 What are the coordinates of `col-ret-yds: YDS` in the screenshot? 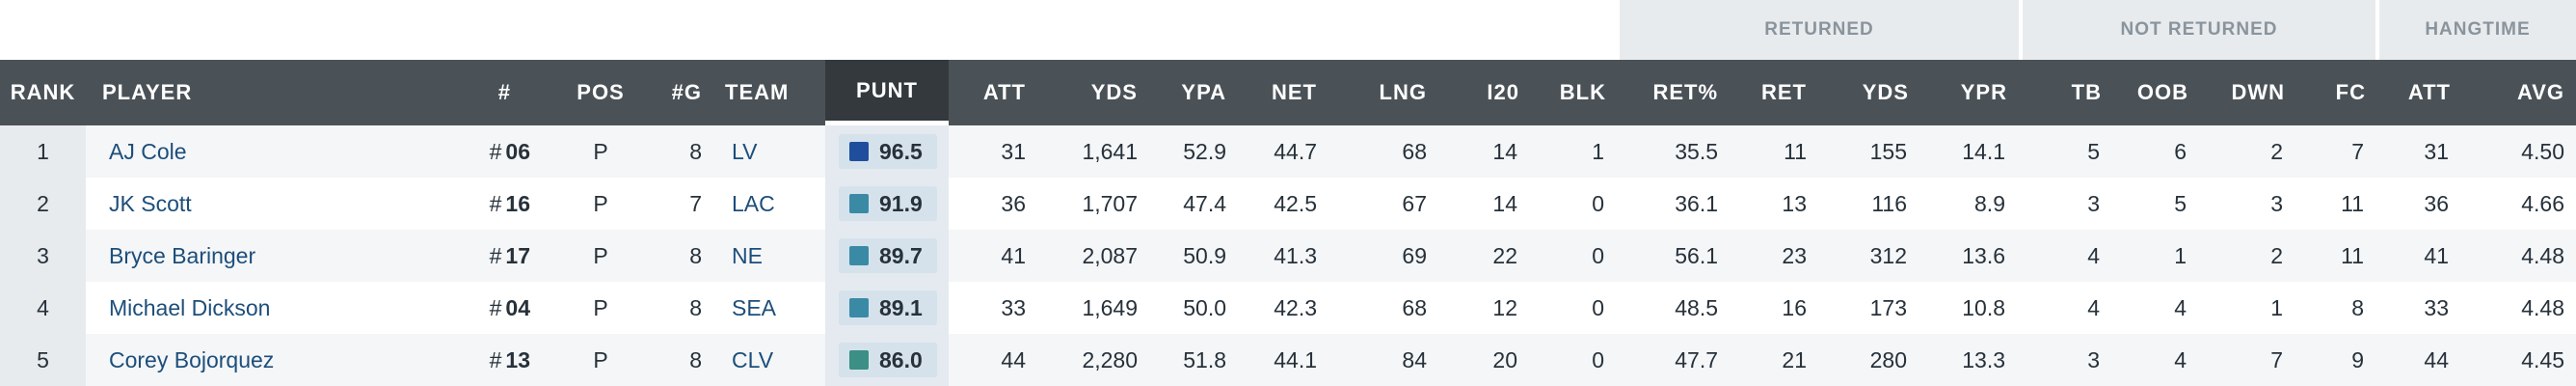 It's located at (1886, 92).